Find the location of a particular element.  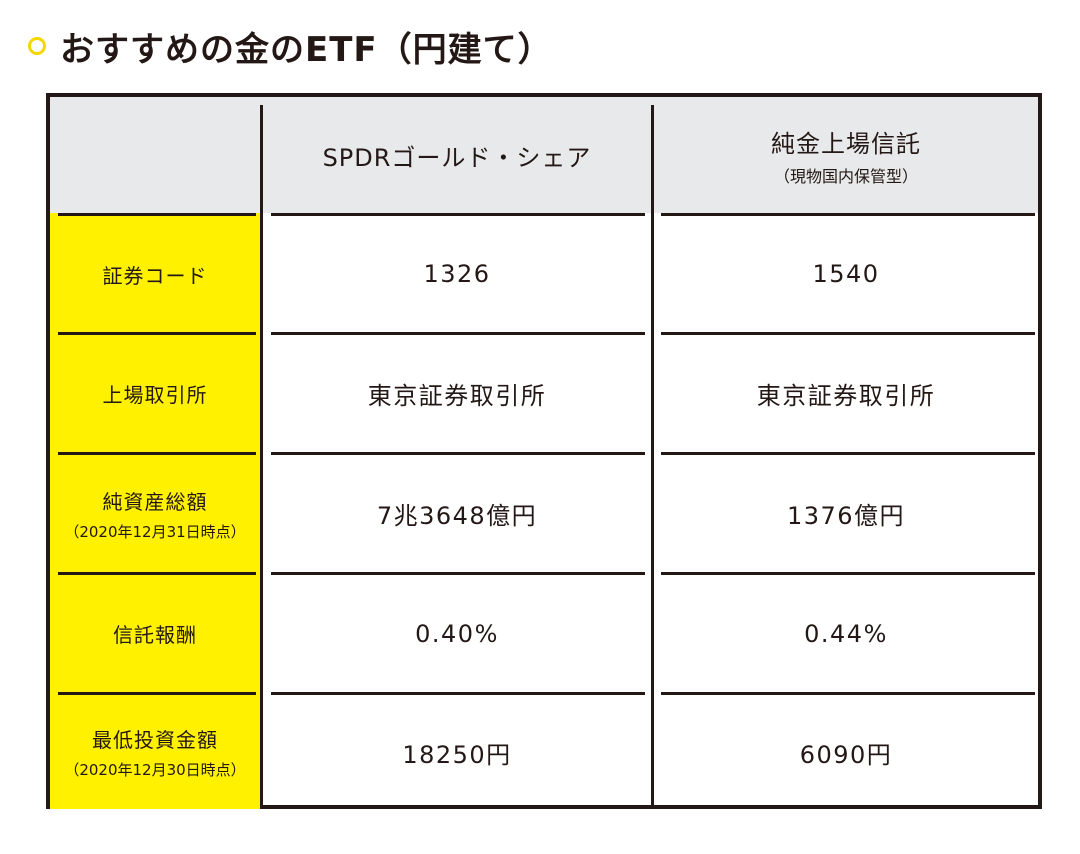

table-cell: 1376億円 is located at coordinates (846, 513).